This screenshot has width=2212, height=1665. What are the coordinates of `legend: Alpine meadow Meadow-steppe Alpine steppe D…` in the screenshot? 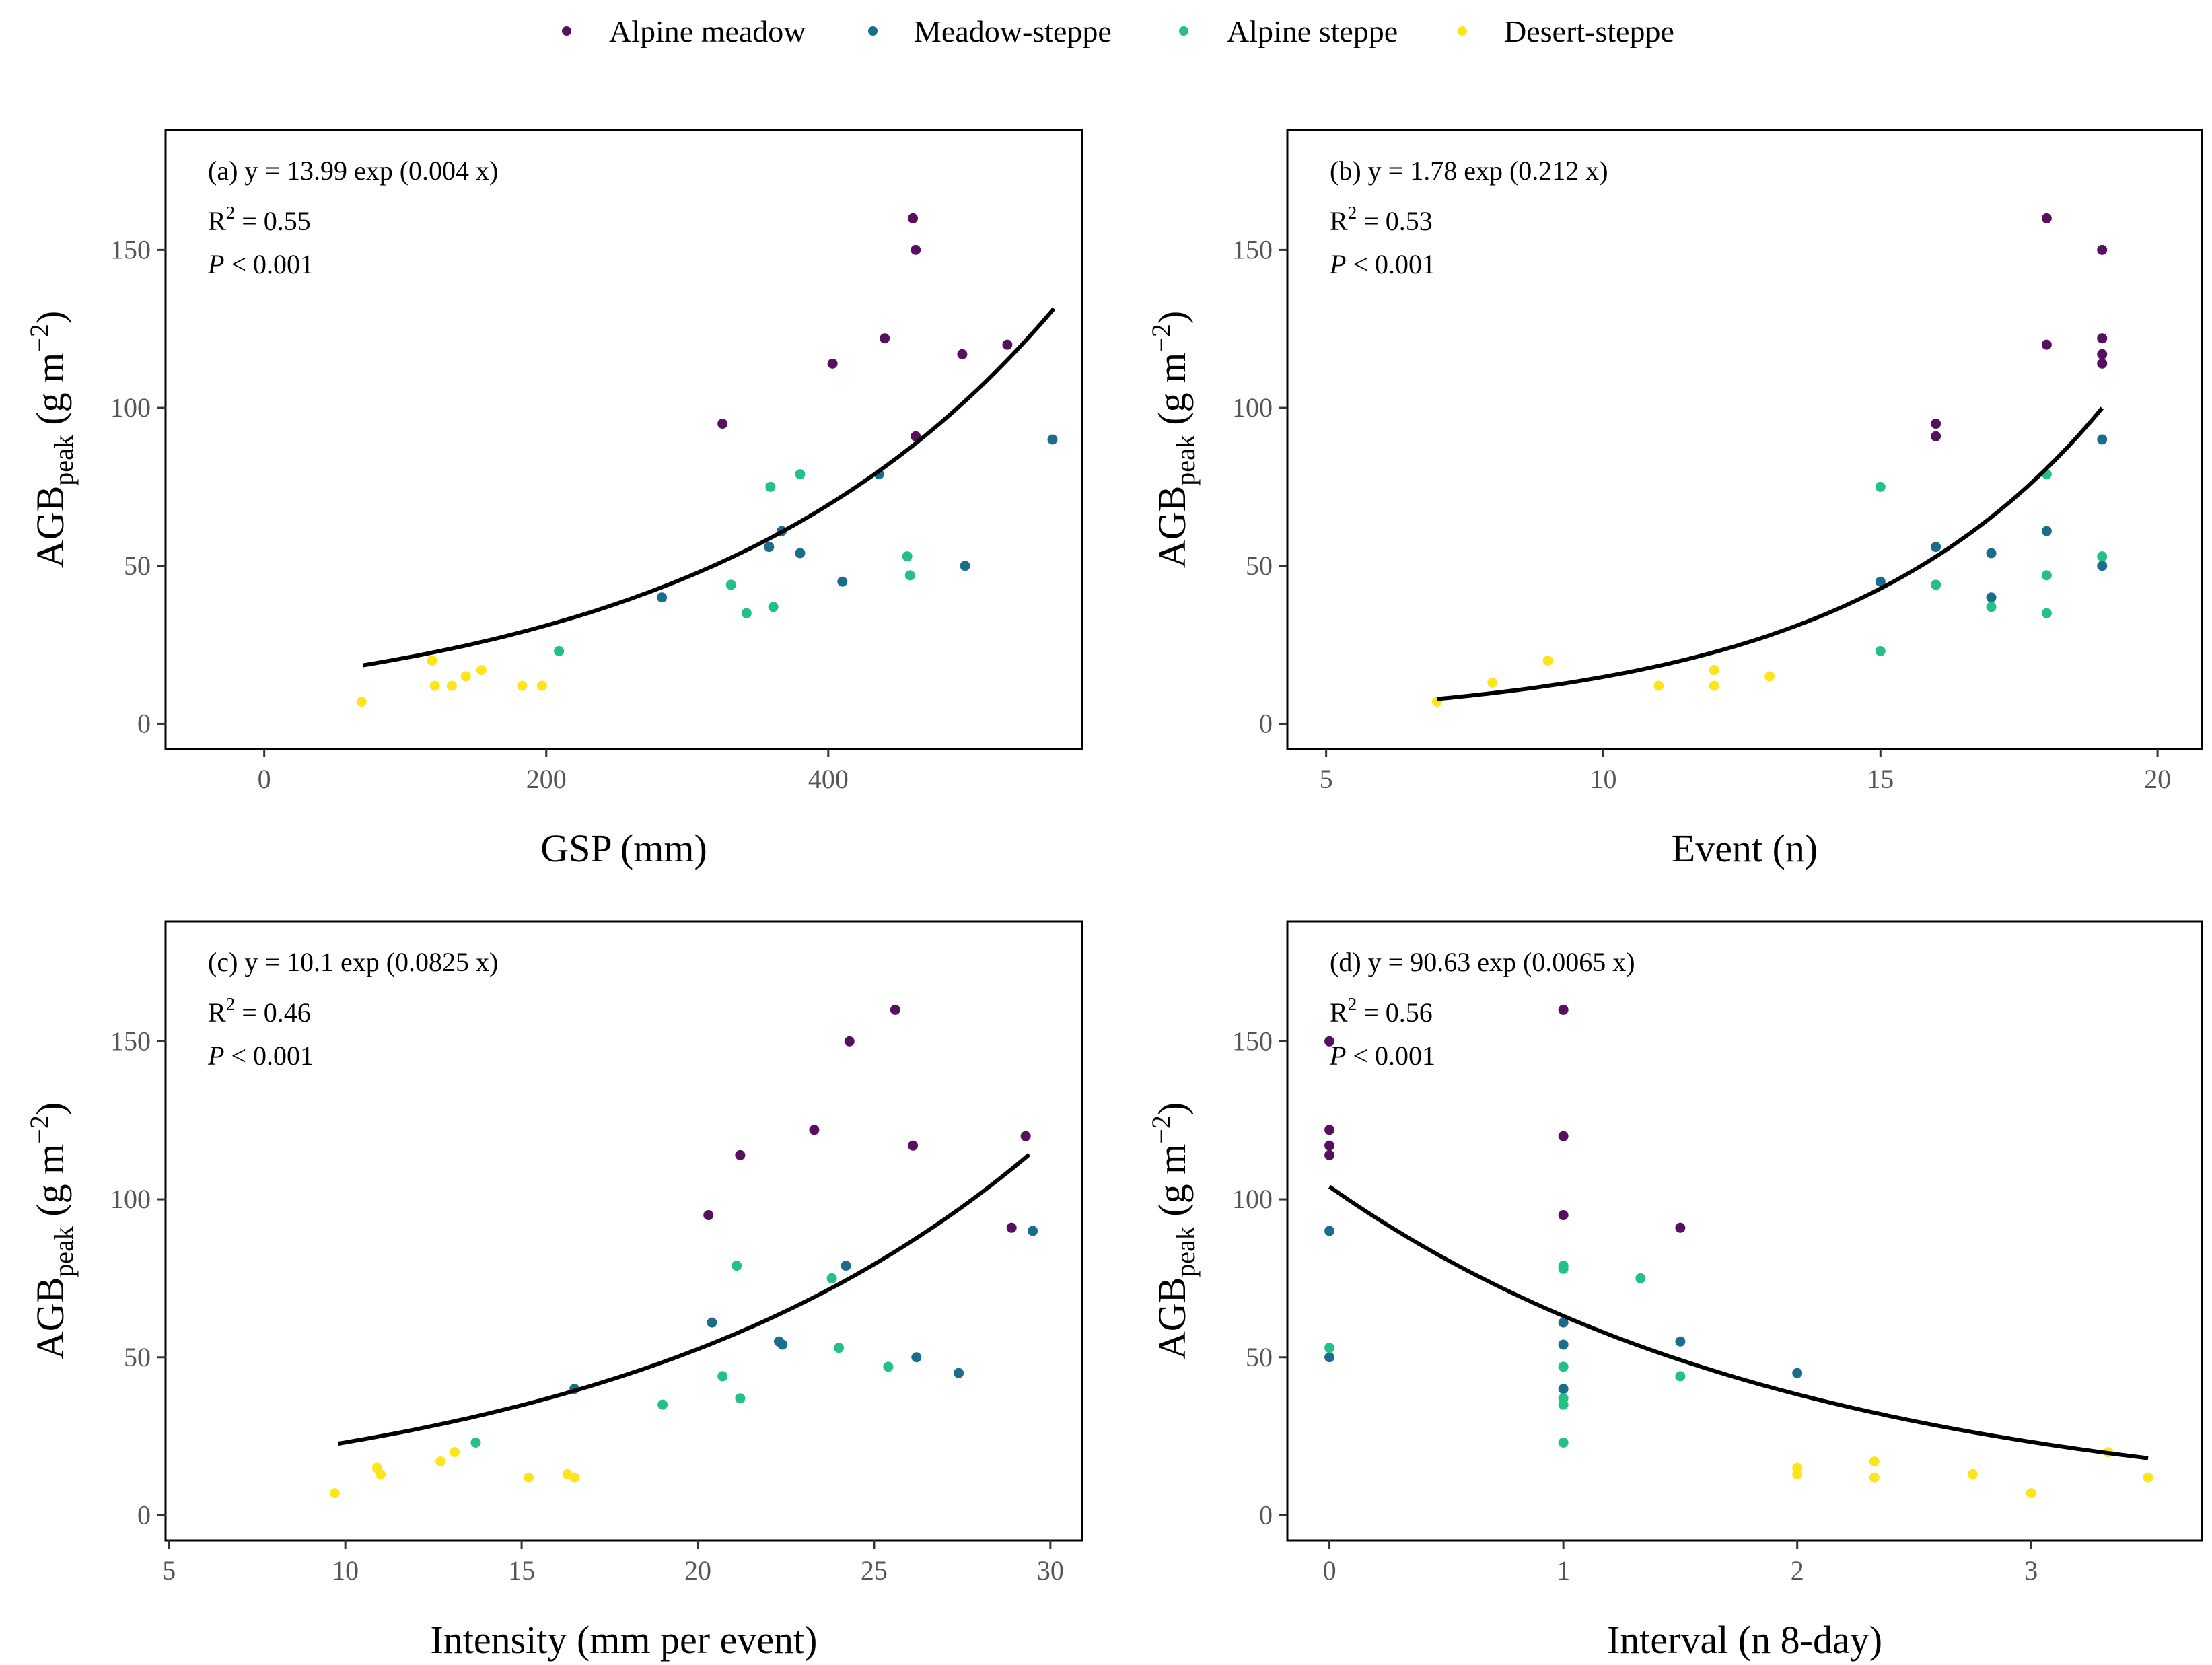 It's located at (1118, 31).